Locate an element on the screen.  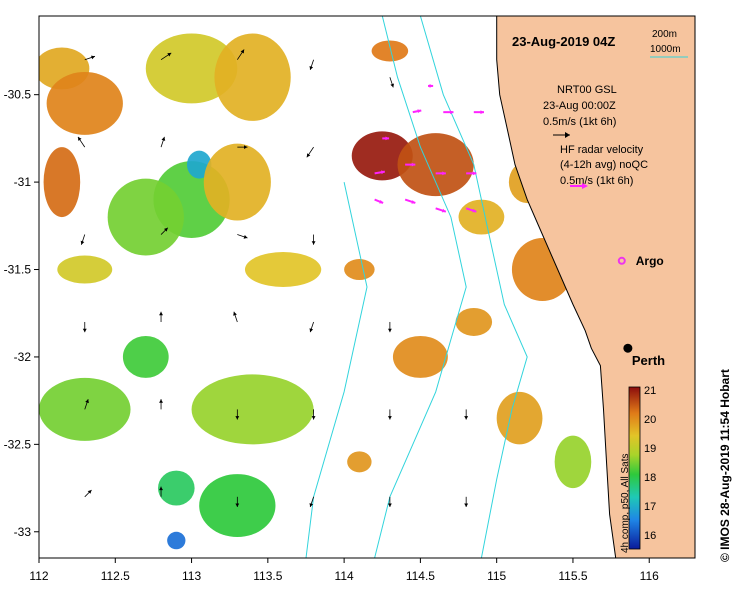
colorbar-tick: 17 is located at coordinates (650, 507).